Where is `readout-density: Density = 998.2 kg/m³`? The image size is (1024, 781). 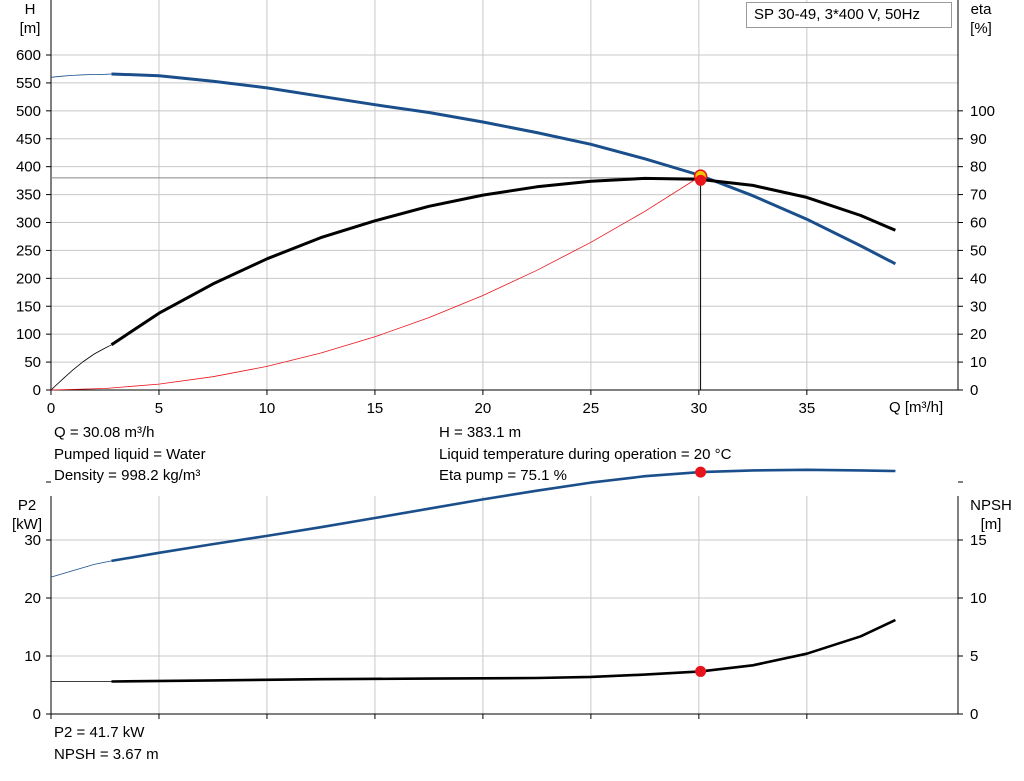 readout-density: Density = 998.2 kg/m³ is located at coordinates (127, 475).